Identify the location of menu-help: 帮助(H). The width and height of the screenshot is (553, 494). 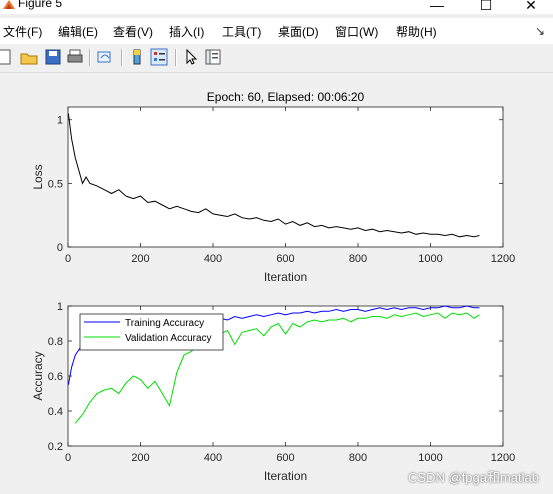
(416, 32).